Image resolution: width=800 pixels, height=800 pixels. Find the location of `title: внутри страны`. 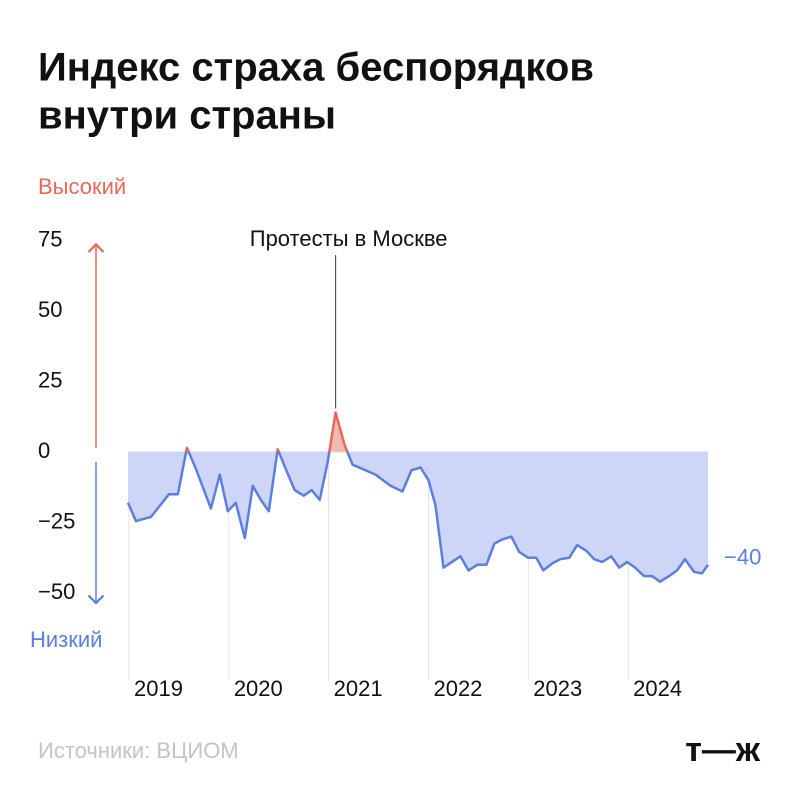

title: внутри страны is located at coordinates (187, 116).